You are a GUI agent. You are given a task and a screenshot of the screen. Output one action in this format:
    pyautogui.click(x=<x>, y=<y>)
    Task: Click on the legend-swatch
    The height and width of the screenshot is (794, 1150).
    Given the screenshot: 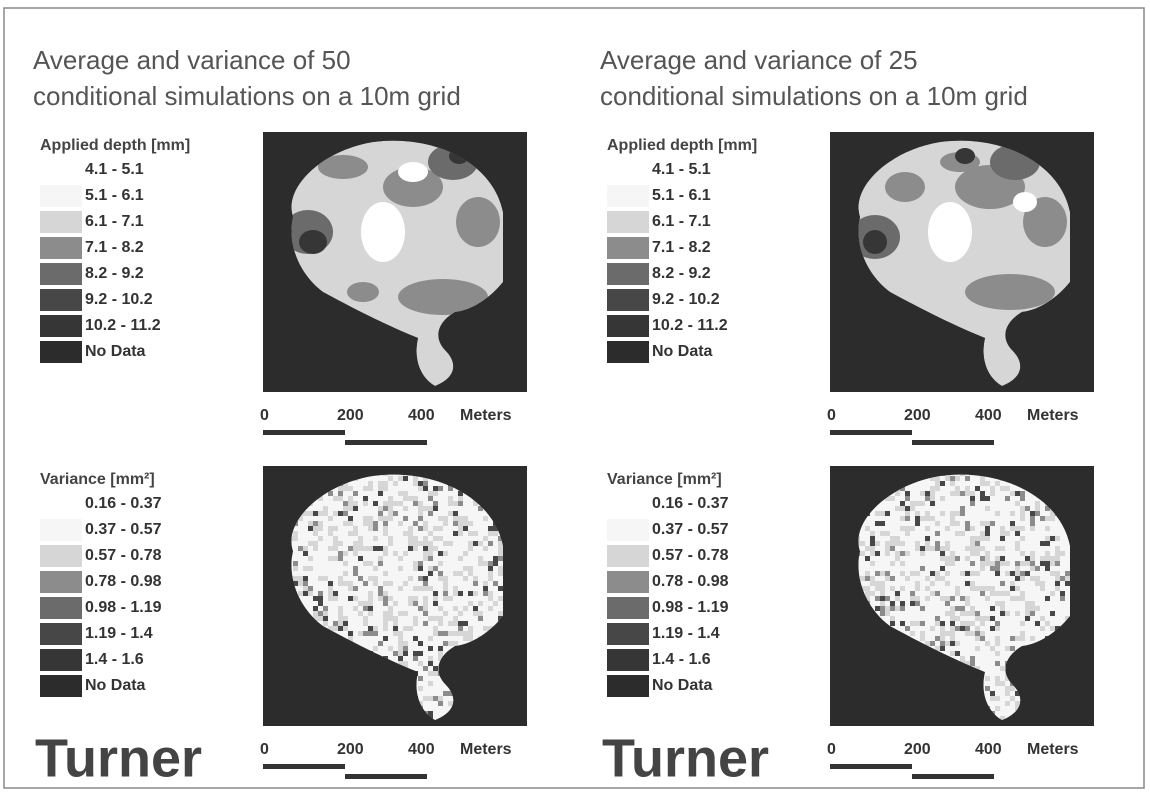 What is the action you would take?
    pyautogui.click(x=61, y=300)
    